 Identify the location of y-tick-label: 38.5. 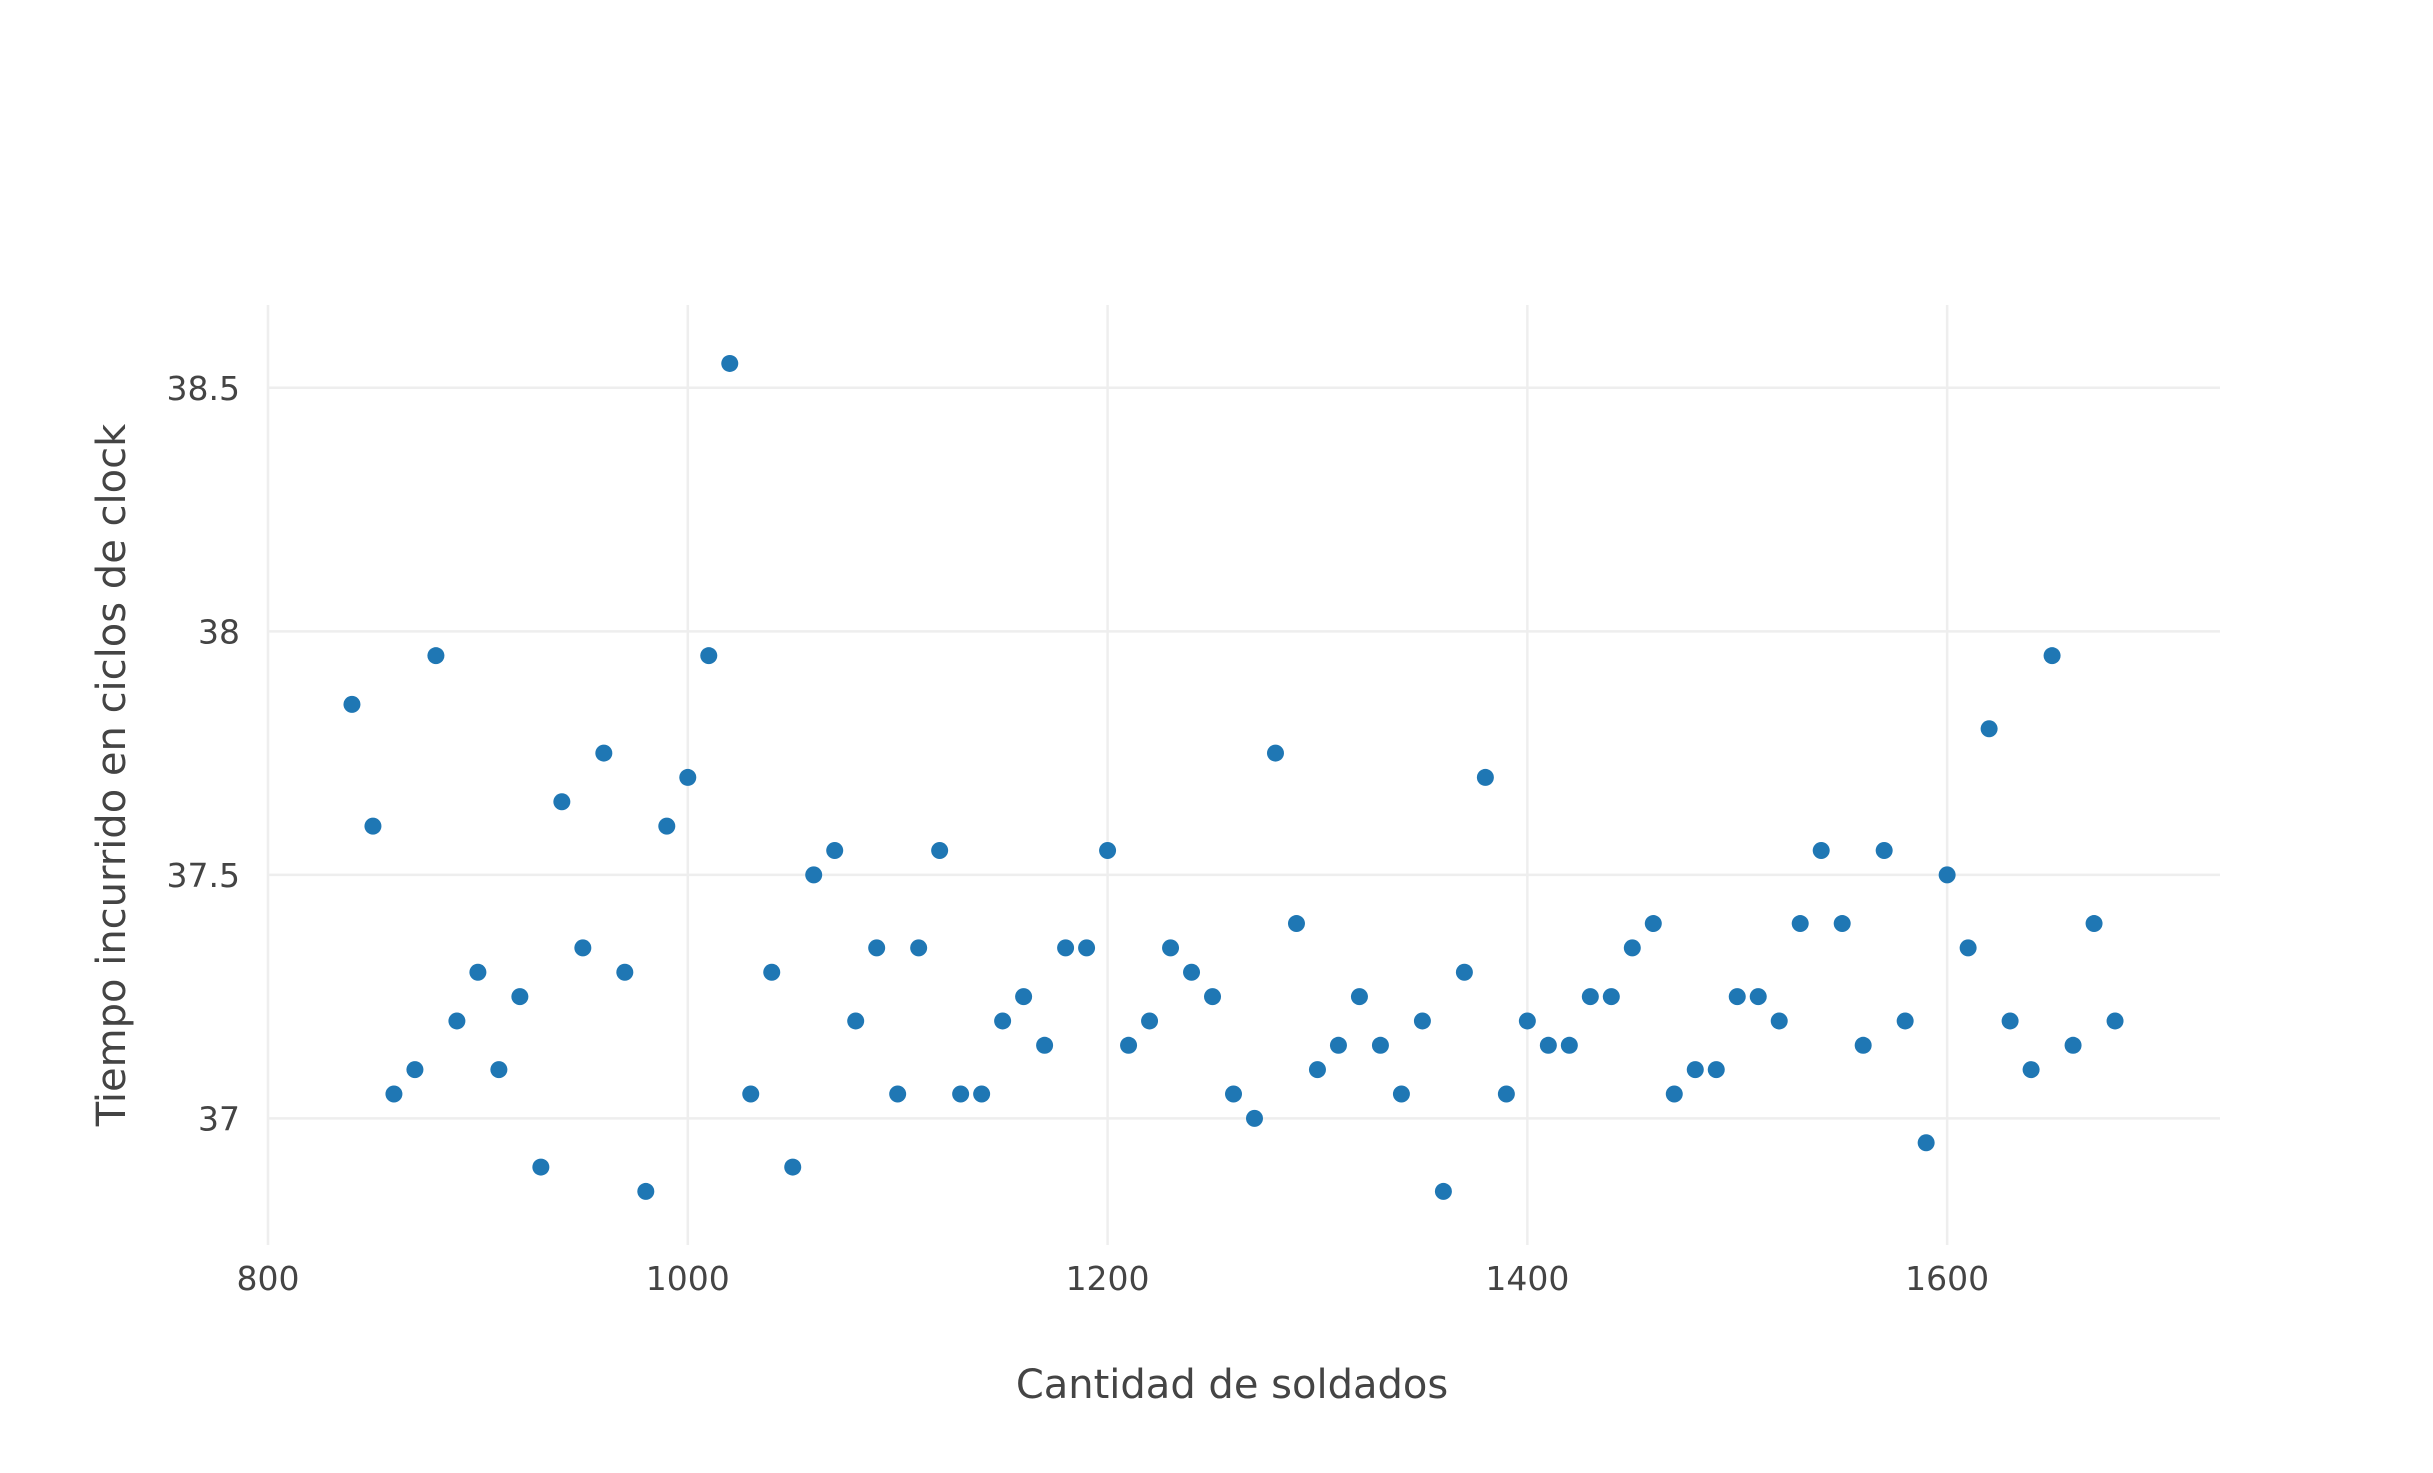
(203, 388).